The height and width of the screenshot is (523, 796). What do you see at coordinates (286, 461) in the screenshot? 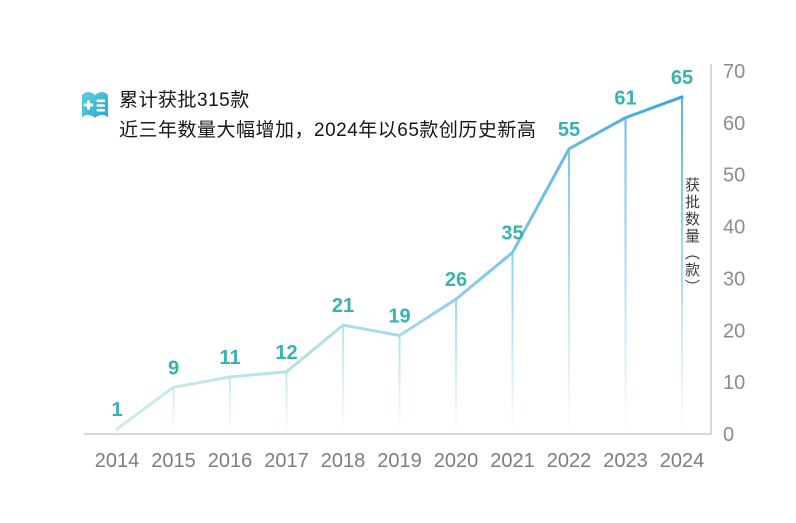
I see `x-tick-label: 2017` at bounding box center [286, 461].